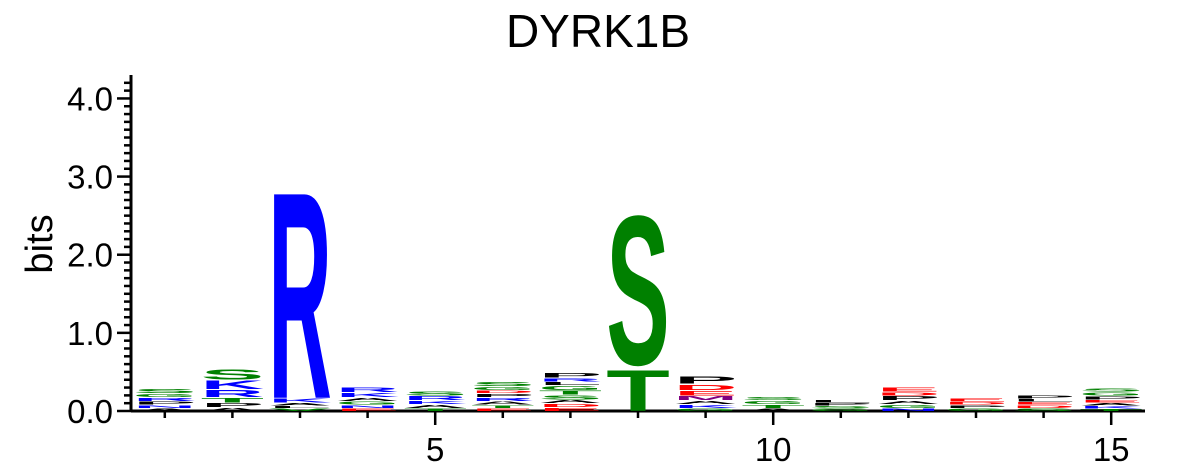 This screenshot has height=471, width=1196. Describe the element at coordinates (90, 411) in the screenshot. I see `y-tick-label: 0.0` at that location.